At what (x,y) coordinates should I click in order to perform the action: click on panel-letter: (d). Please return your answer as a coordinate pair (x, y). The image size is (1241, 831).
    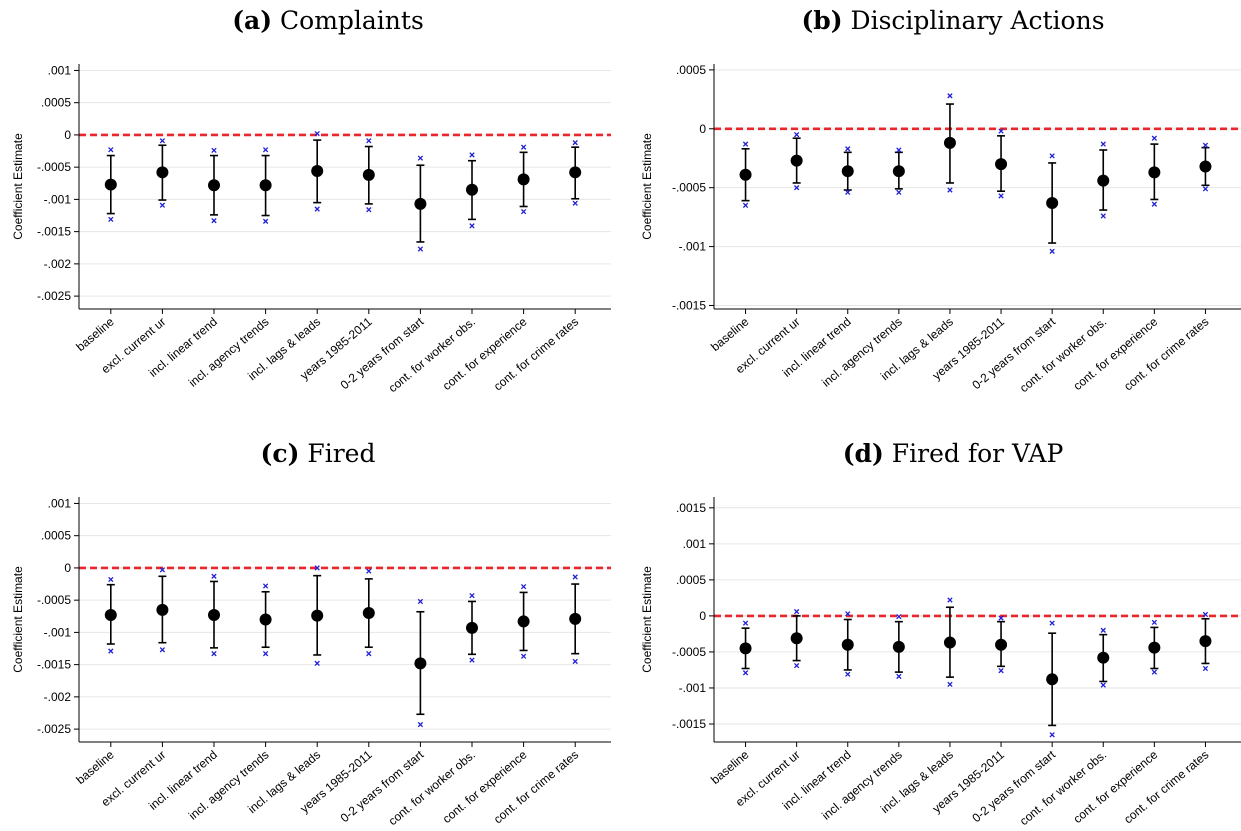
    Looking at the image, I should click on (863, 453).